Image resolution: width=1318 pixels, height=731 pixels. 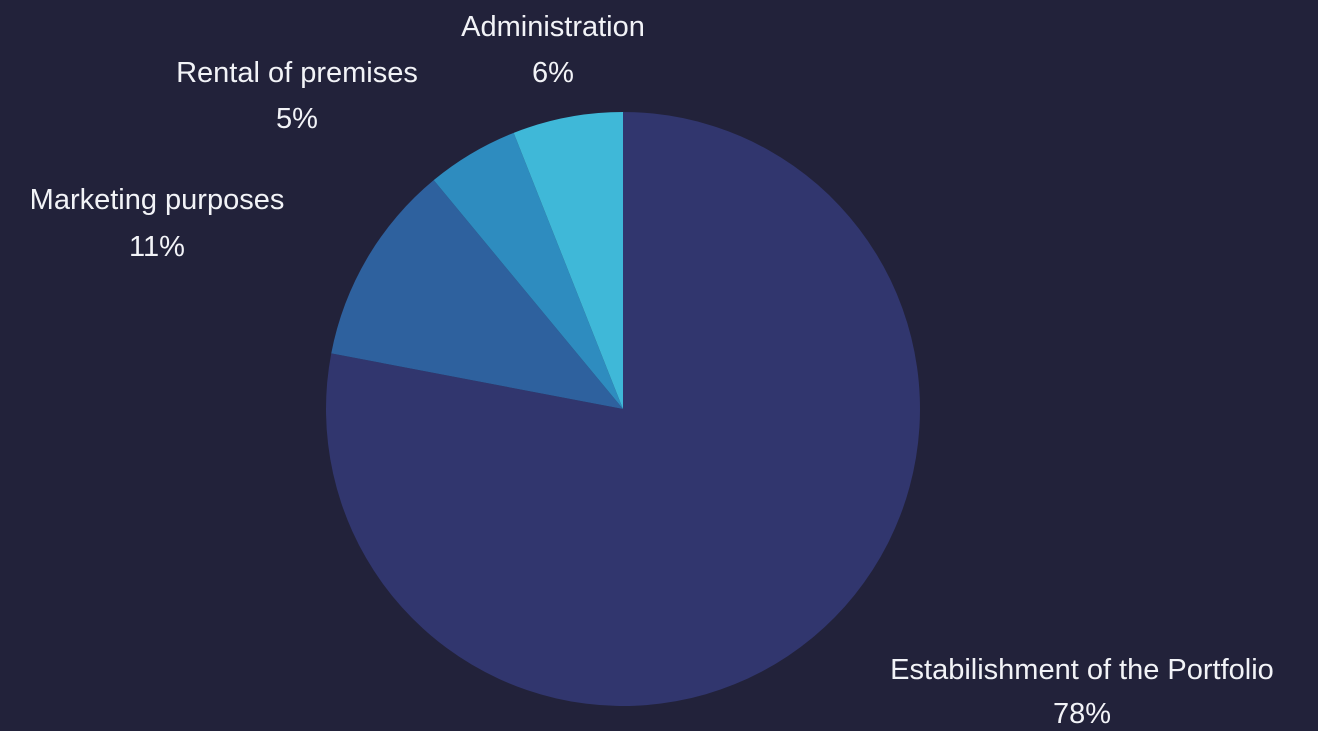 I want to click on slice-label-administration: Administration, so click(x=553, y=27).